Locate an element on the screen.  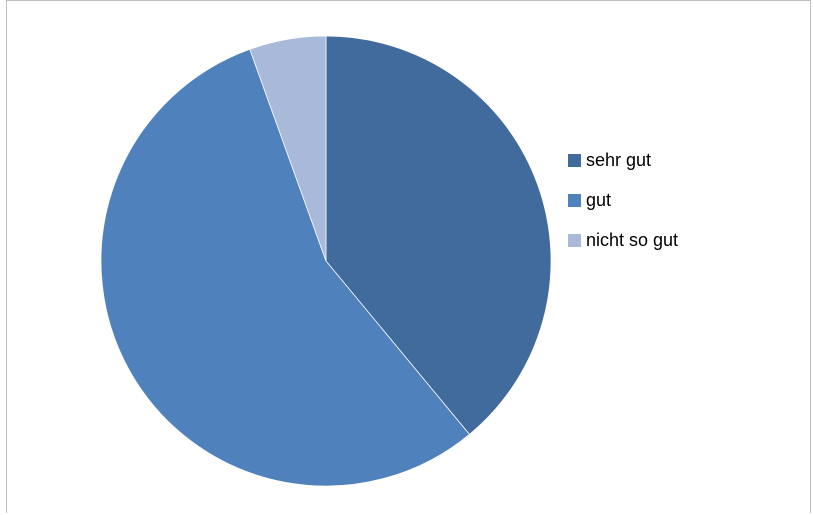
legend-label-sehr-gut: sehr gut is located at coordinates (619, 159).